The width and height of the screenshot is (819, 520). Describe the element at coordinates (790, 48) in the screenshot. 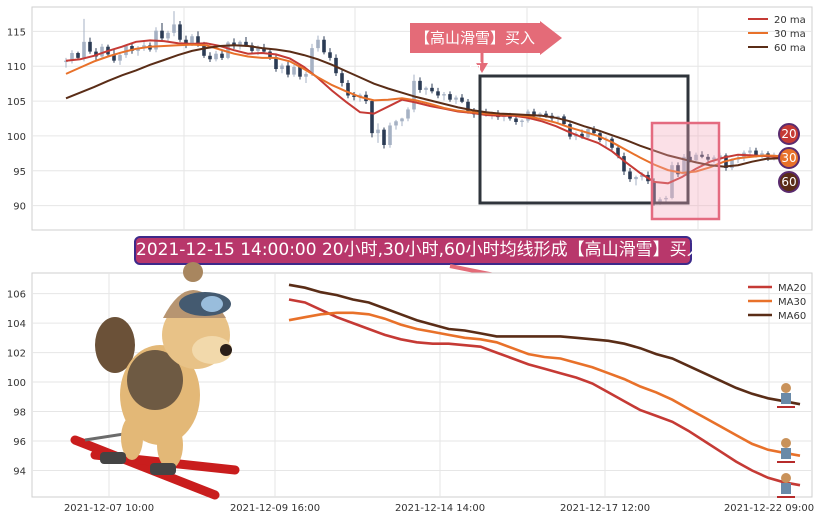

I see `legend-label: 60 ma` at that location.